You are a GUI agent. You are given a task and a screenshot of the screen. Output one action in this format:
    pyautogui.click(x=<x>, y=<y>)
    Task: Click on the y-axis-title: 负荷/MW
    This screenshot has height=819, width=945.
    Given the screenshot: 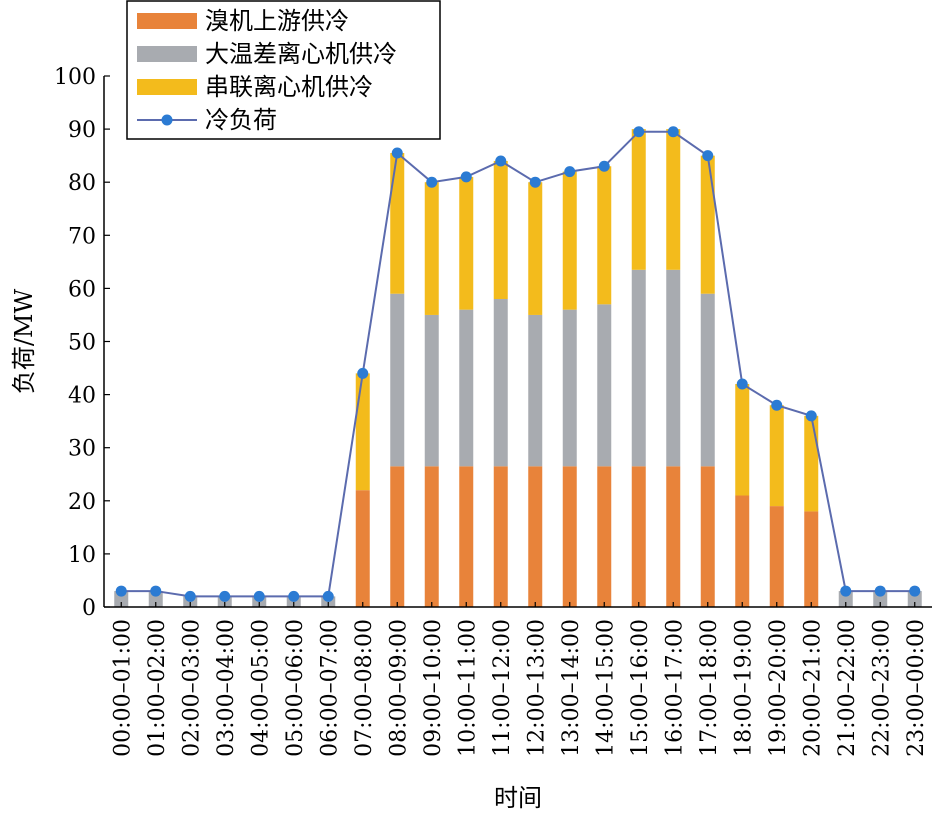 What is the action you would take?
    pyautogui.click(x=24, y=342)
    